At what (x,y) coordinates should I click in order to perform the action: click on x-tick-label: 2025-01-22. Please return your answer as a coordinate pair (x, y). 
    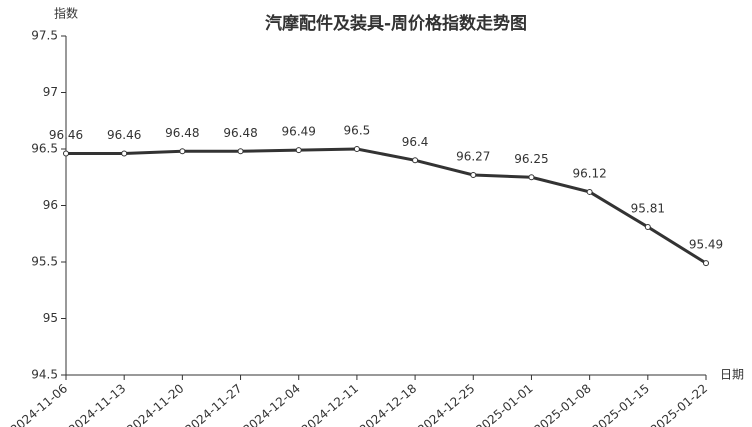
    Looking at the image, I should click on (679, 404).